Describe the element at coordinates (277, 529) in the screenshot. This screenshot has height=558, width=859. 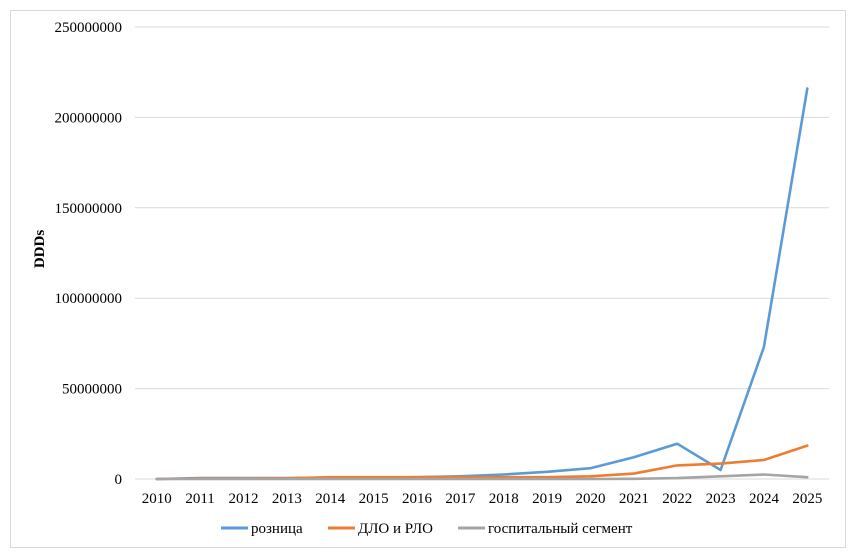
I see `legend-label: розница` at that location.